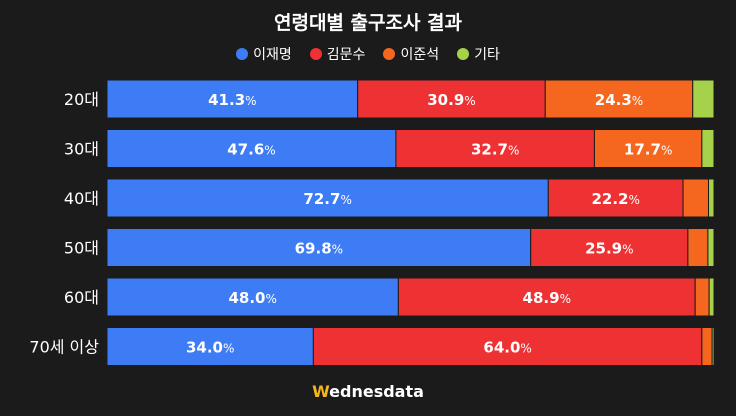 This screenshot has width=736, height=416. I want to click on data-label: 32.7%, so click(495, 150).